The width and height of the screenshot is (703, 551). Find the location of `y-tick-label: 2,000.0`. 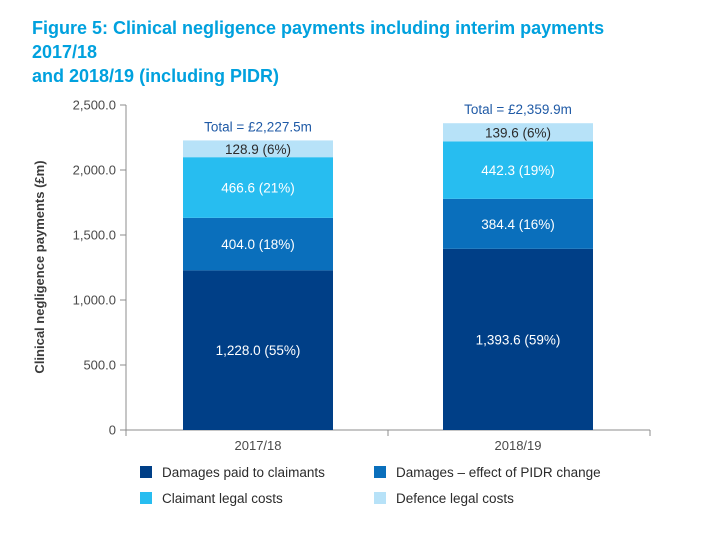

y-tick-label: 2,000.0 is located at coordinates (94, 170).